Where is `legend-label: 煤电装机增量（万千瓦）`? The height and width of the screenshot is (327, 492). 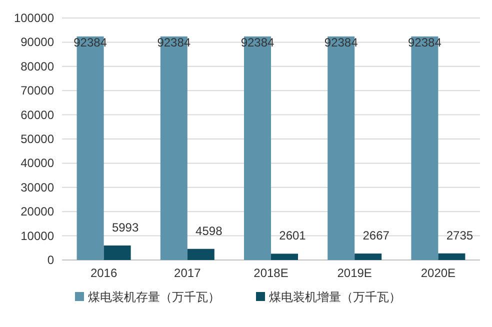 legend-label: 煤电装机增量（万千瓦） is located at coordinates (335, 297).